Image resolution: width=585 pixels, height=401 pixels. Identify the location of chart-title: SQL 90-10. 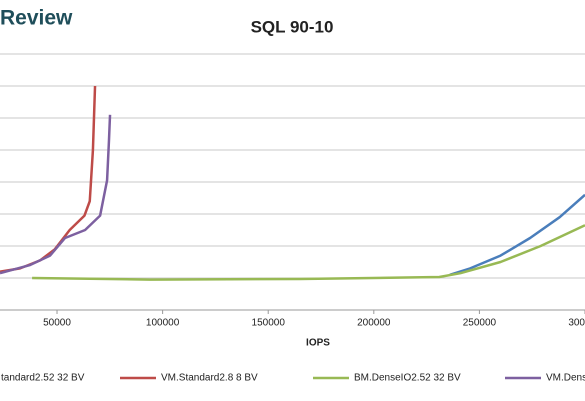
(292, 26).